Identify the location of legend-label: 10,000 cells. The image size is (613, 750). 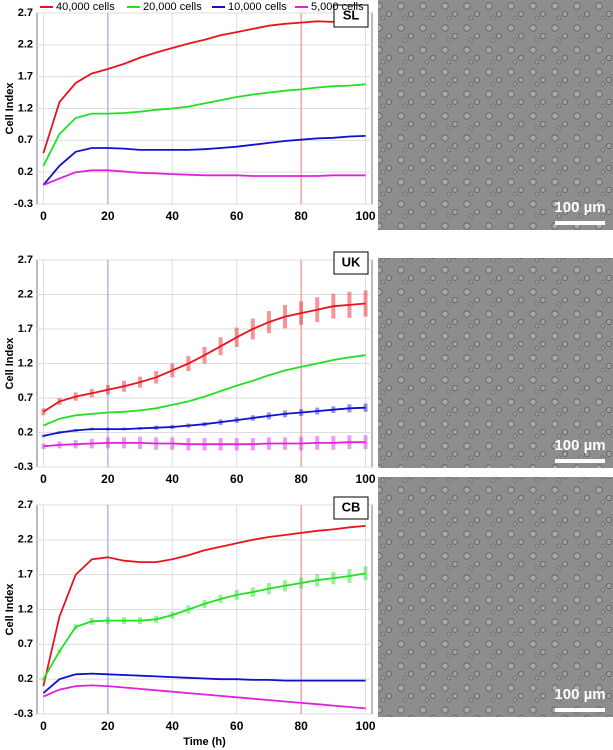
(257, 7).